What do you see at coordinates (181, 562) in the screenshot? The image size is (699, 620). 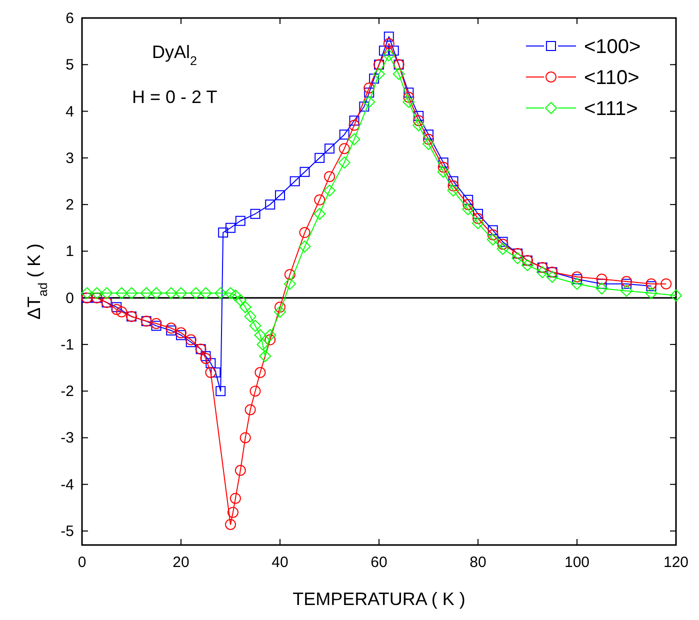 I see `x-tick-label: 20` at bounding box center [181, 562].